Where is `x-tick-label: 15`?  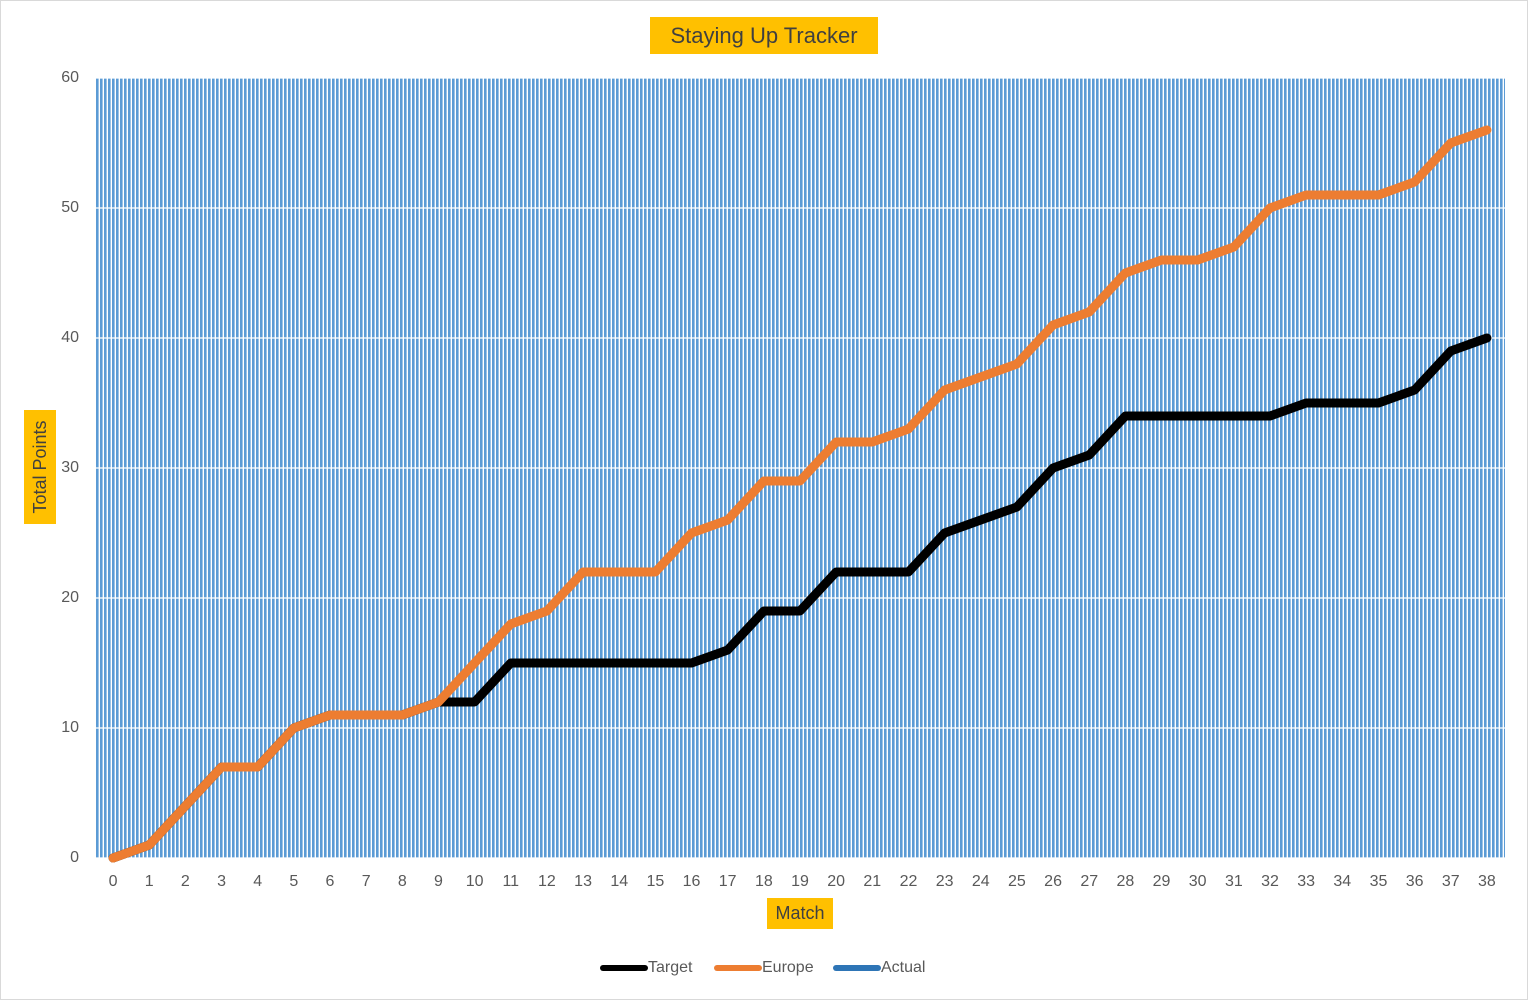 x-tick-label: 15 is located at coordinates (655, 881).